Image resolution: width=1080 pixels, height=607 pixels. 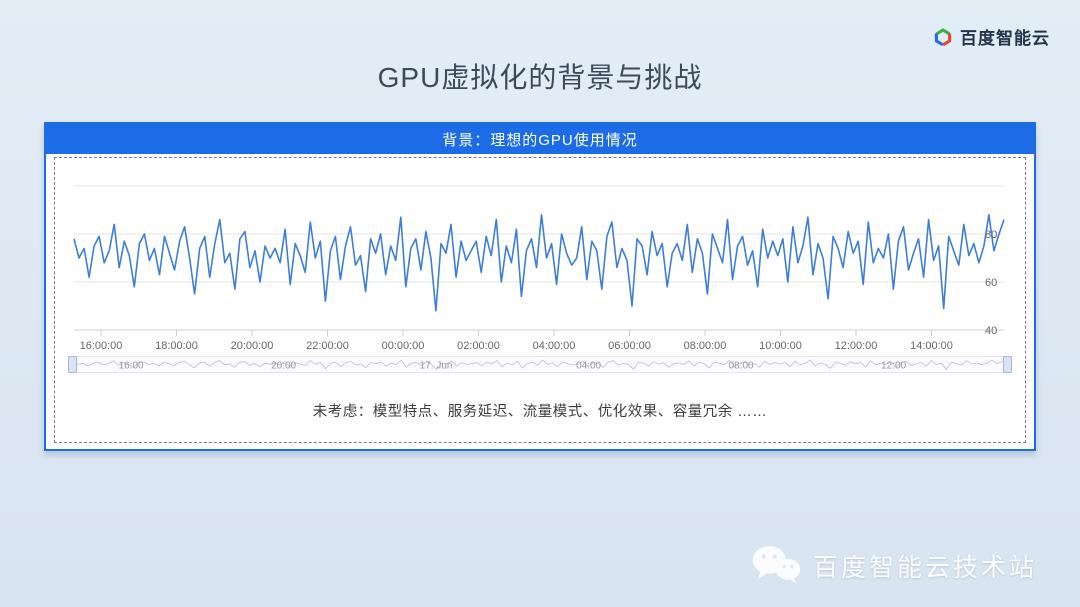 I want to click on watermark: 百度智能云技术站, so click(x=894, y=566).